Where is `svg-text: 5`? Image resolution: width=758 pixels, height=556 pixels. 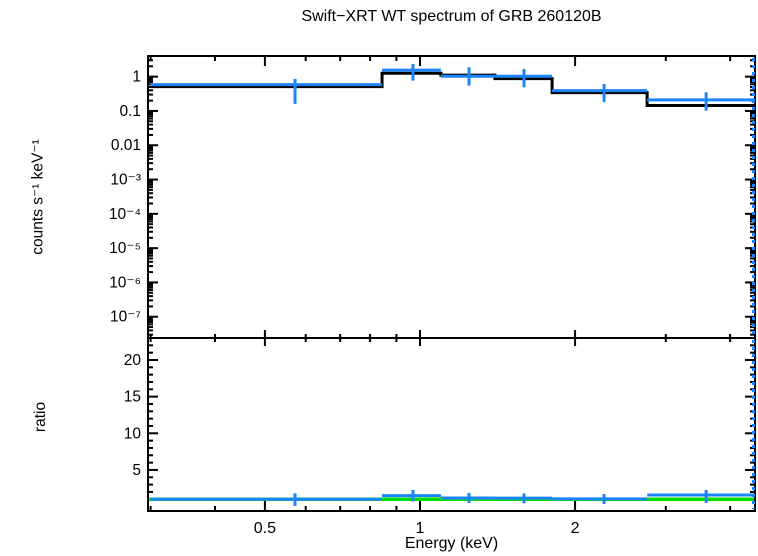 svg-text: 5 is located at coordinates (136, 470).